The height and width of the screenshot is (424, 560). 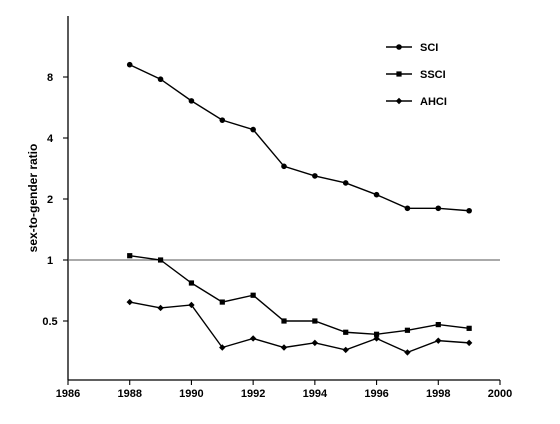 What do you see at coordinates (50, 261) in the screenshot?
I see `y-tick-label-1: 1` at bounding box center [50, 261].